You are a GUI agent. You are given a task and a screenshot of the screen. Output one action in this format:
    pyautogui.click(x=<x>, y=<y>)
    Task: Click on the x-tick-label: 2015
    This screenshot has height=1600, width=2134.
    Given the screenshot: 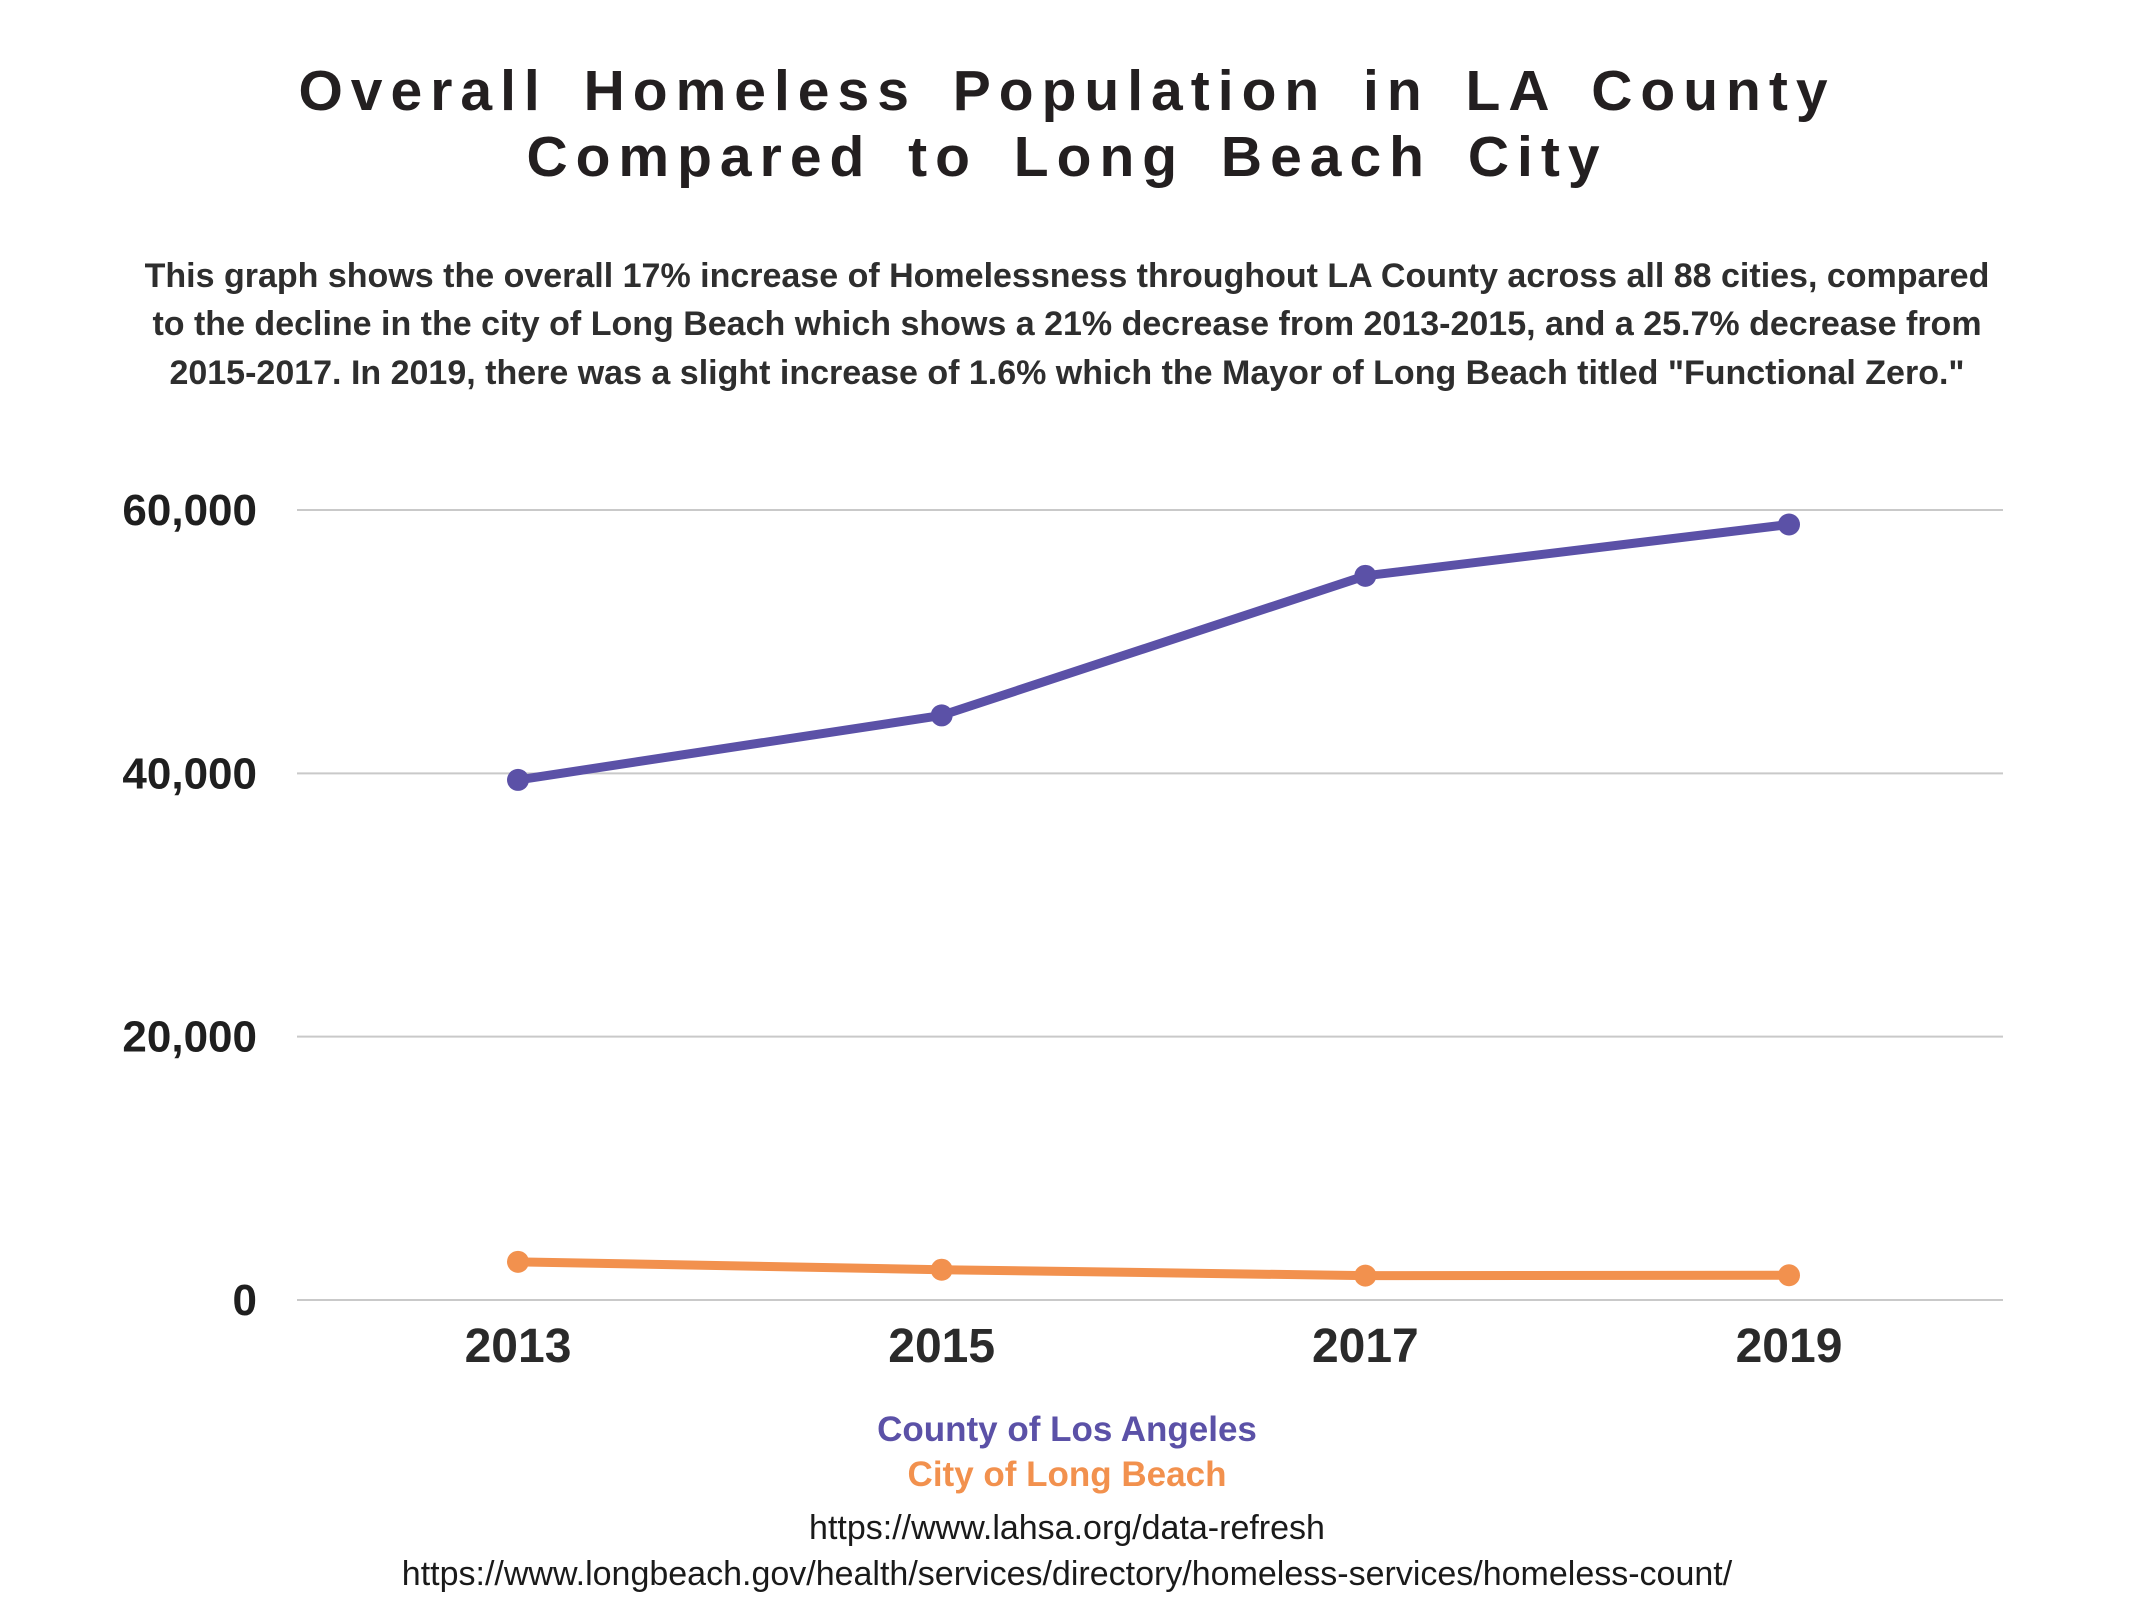 What is the action you would take?
    pyautogui.click(x=941, y=1346)
    